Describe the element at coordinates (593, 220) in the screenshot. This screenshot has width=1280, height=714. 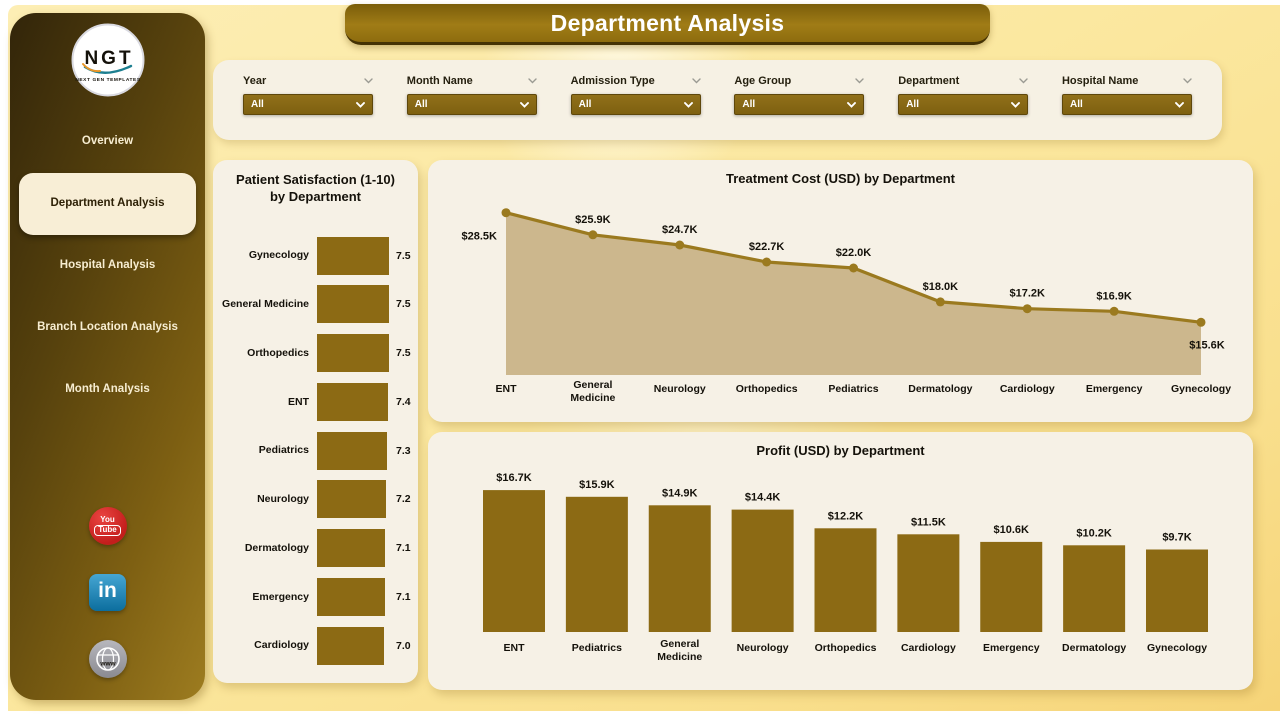
I see `value-label: $25.9K` at that location.